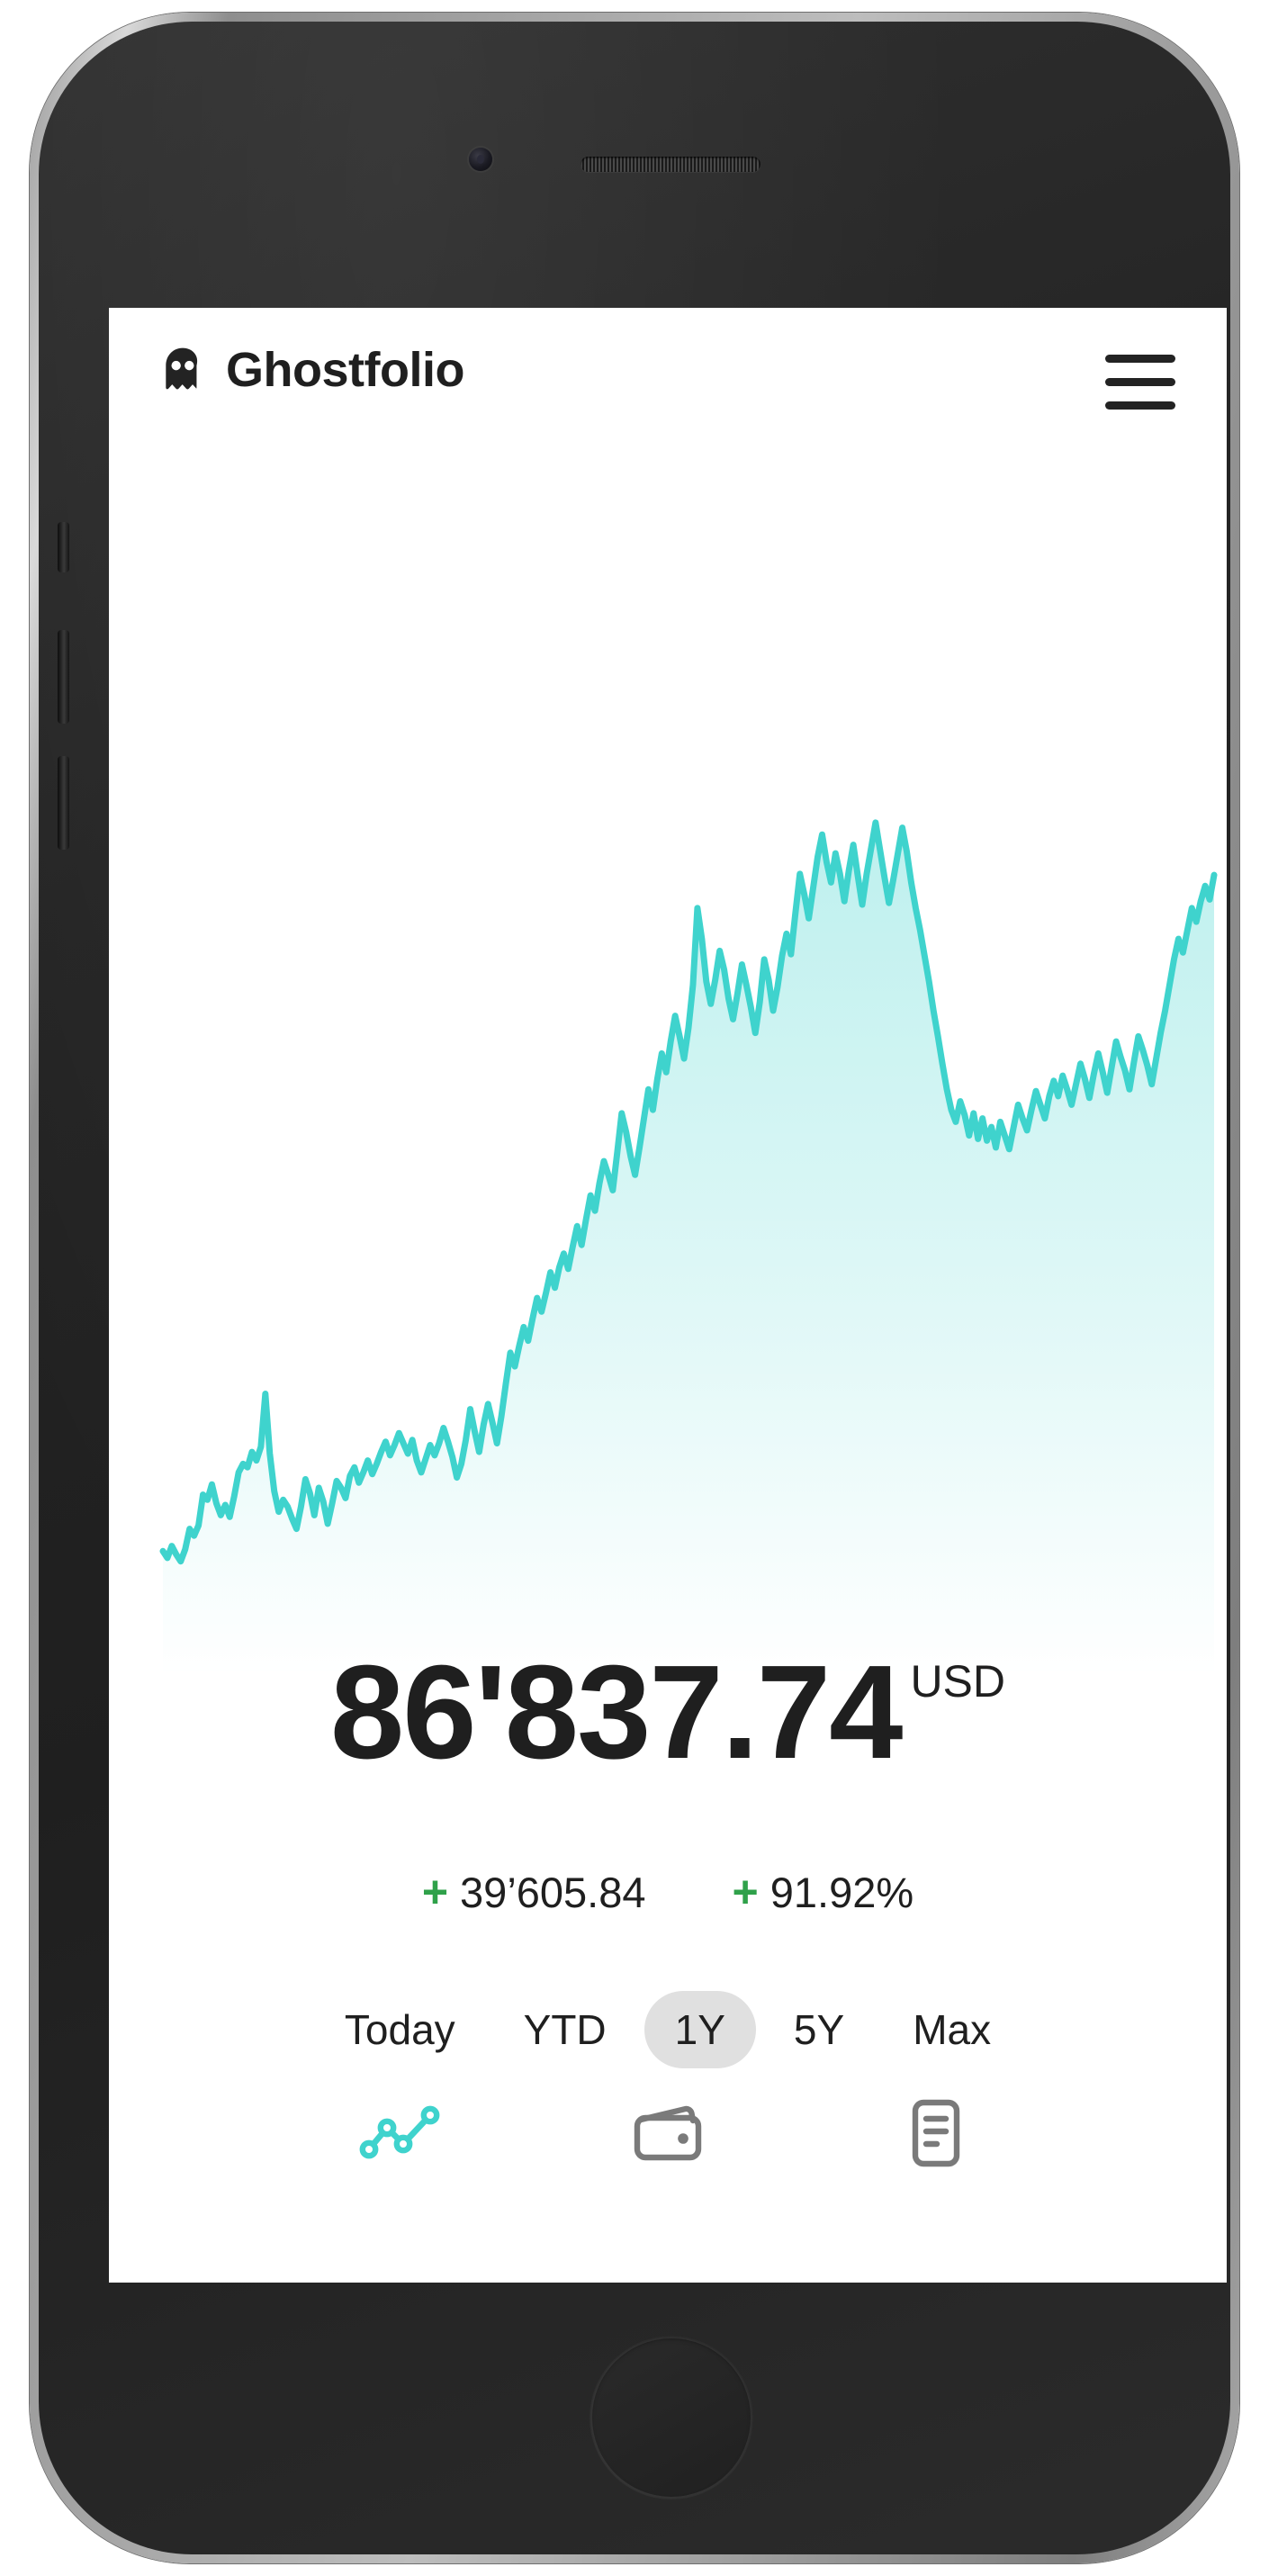 Image resolution: width=1269 pixels, height=2576 pixels. What do you see at coordinates (819, 2029) in the screenshot?
I see `range-tab-5y: 5Y` at bounding box center [819, 2029].